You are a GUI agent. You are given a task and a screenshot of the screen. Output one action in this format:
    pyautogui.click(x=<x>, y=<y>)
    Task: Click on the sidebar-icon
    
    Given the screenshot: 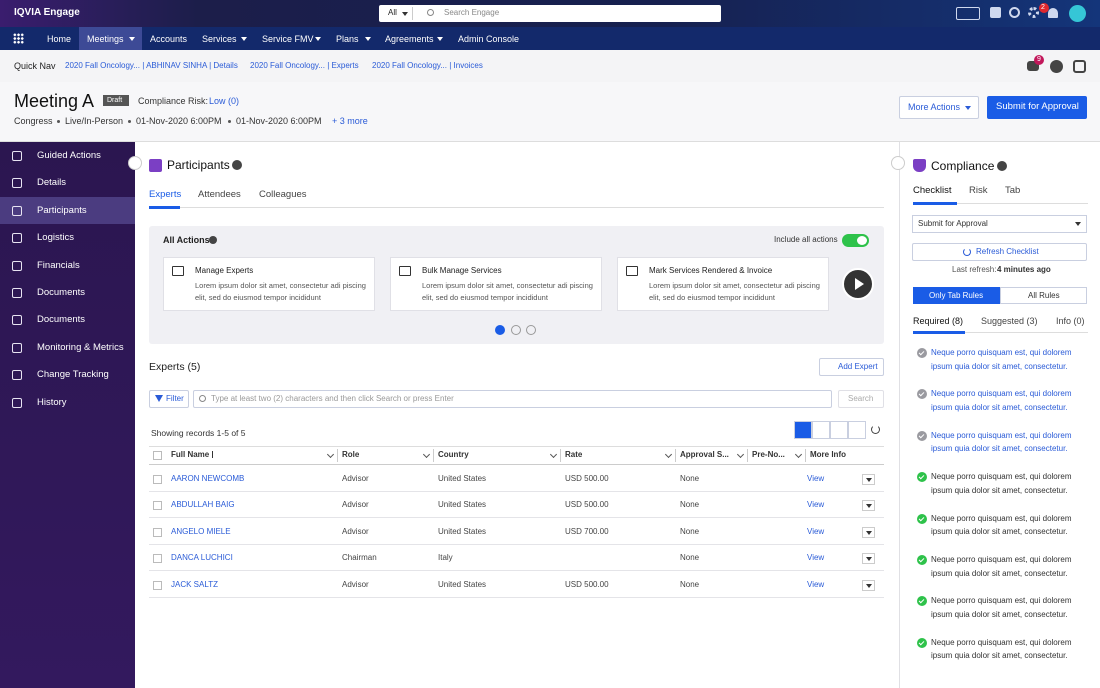 What is the action you would take?
    pyautogui.click(x=17, y=156)
    